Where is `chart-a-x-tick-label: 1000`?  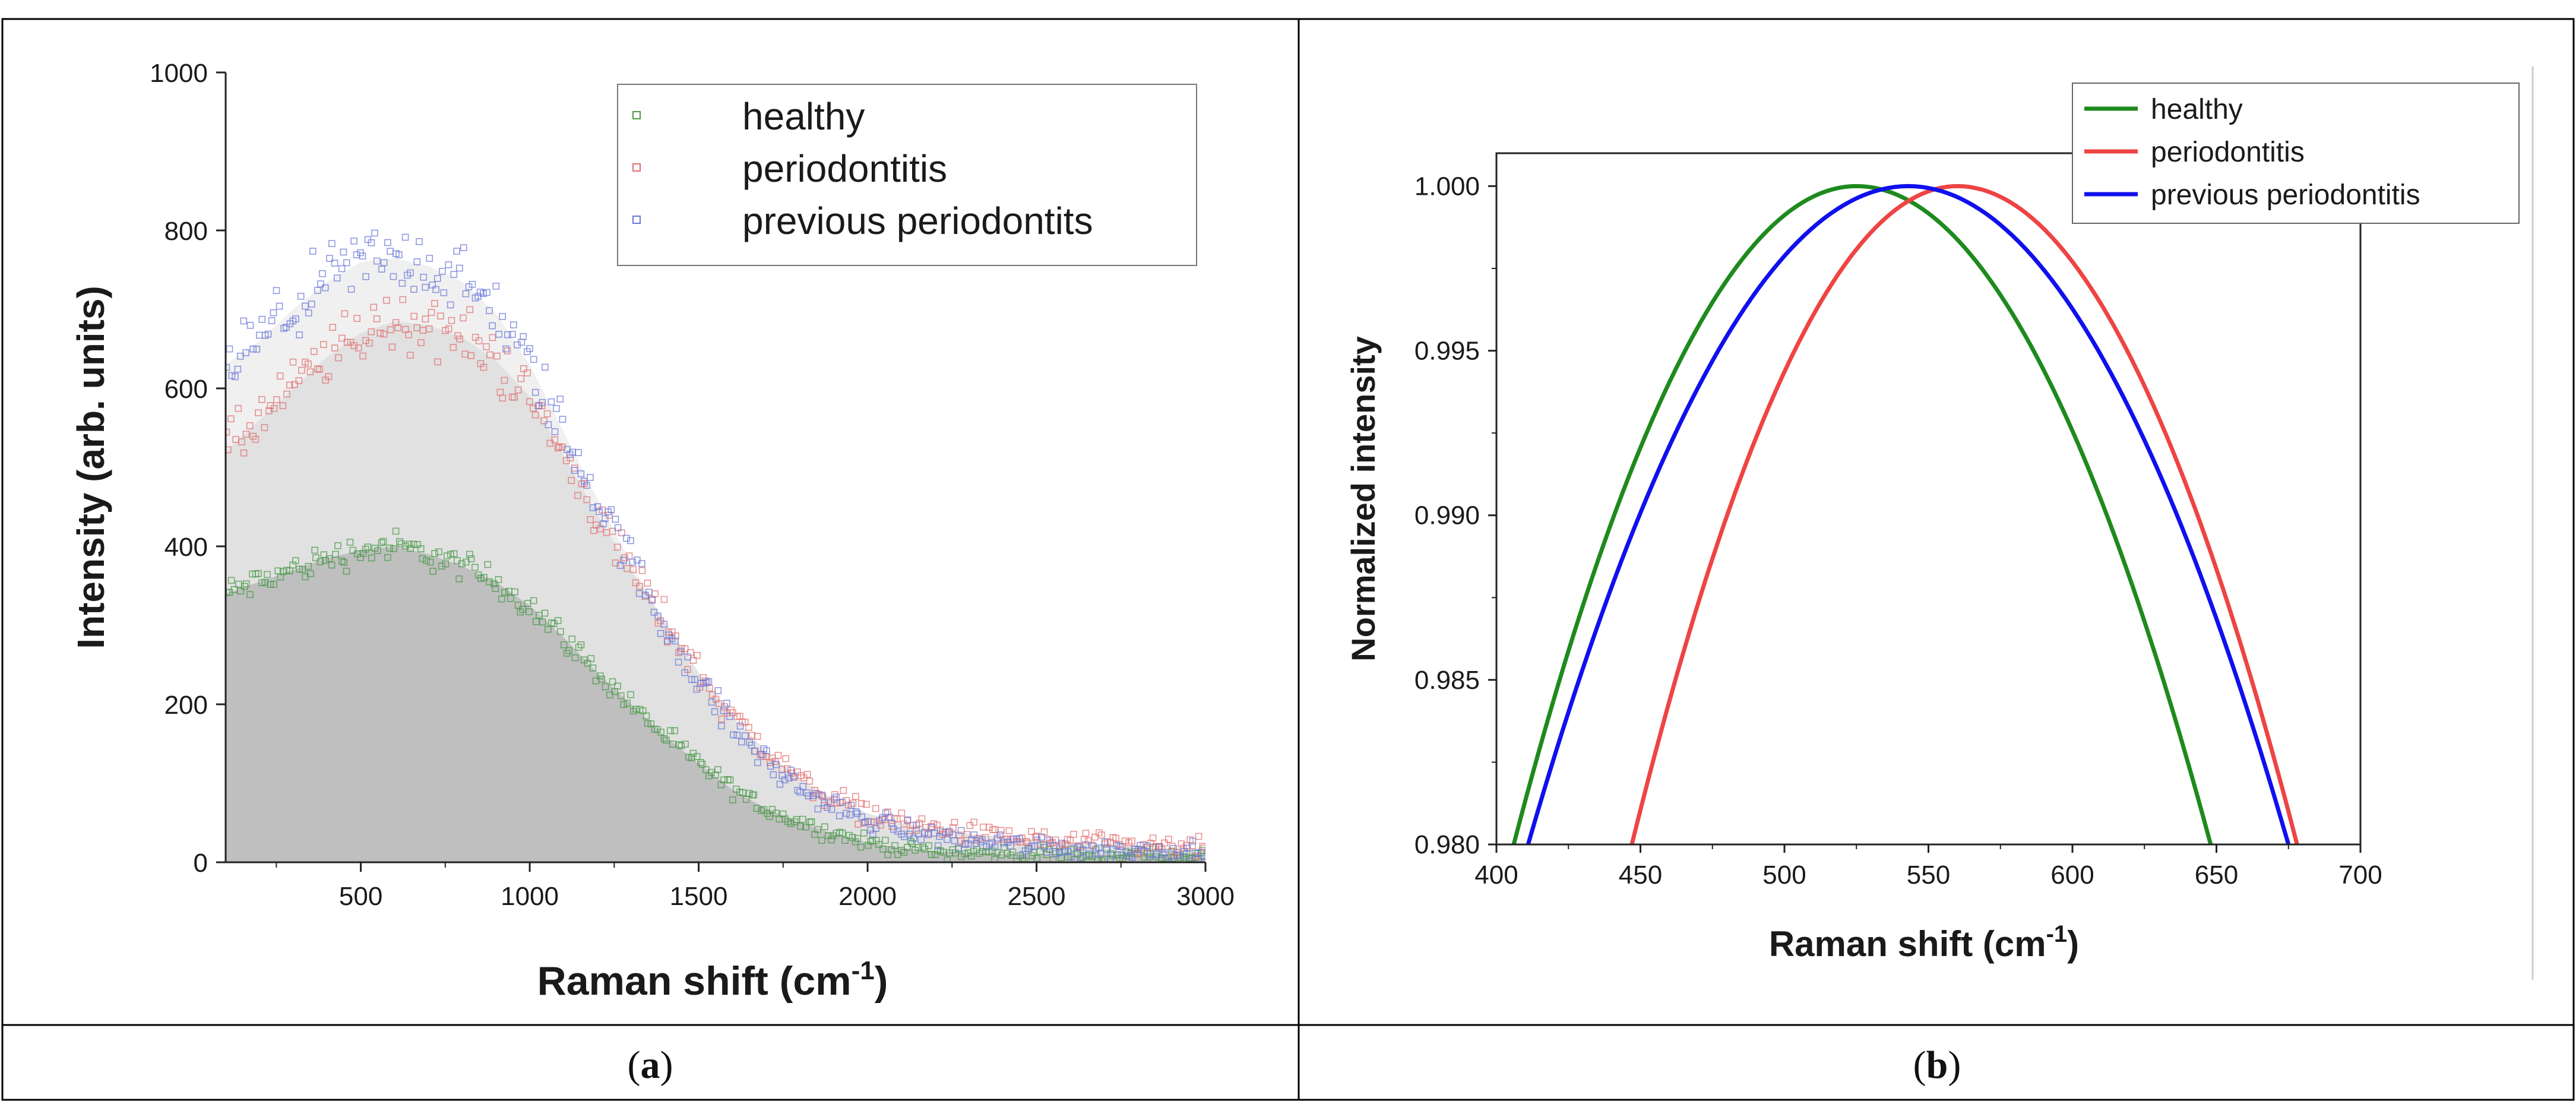 chart-a-x-tick-label: 1000 is located at coordinates (530, 896).